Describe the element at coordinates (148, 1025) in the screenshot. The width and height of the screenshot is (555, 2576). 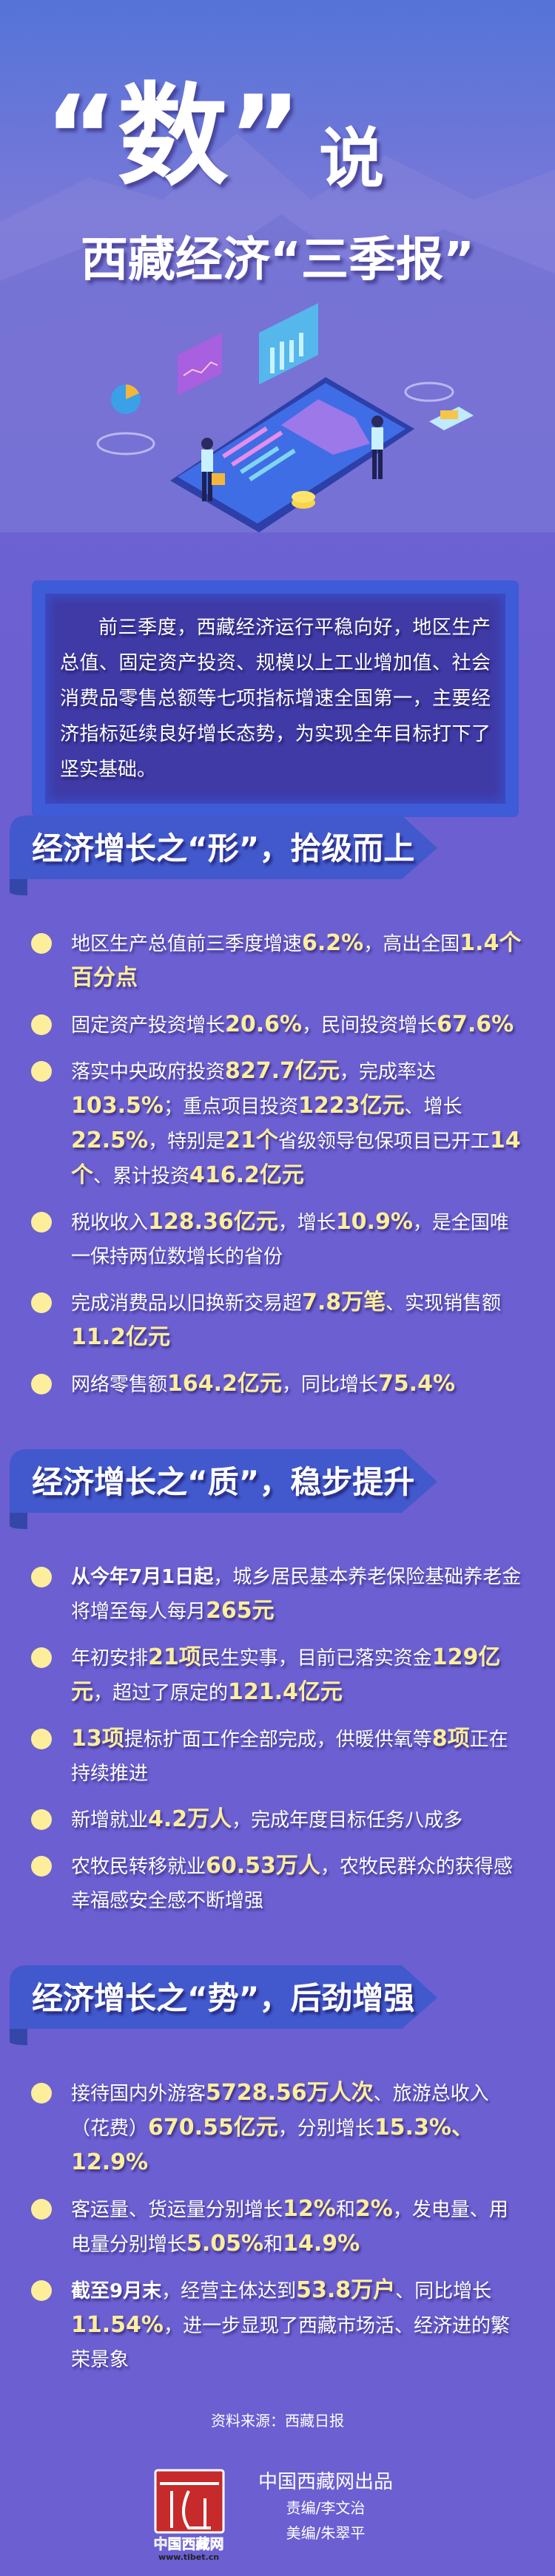
I see `bullet-text-segment: 固定资产投资增长` at that location.